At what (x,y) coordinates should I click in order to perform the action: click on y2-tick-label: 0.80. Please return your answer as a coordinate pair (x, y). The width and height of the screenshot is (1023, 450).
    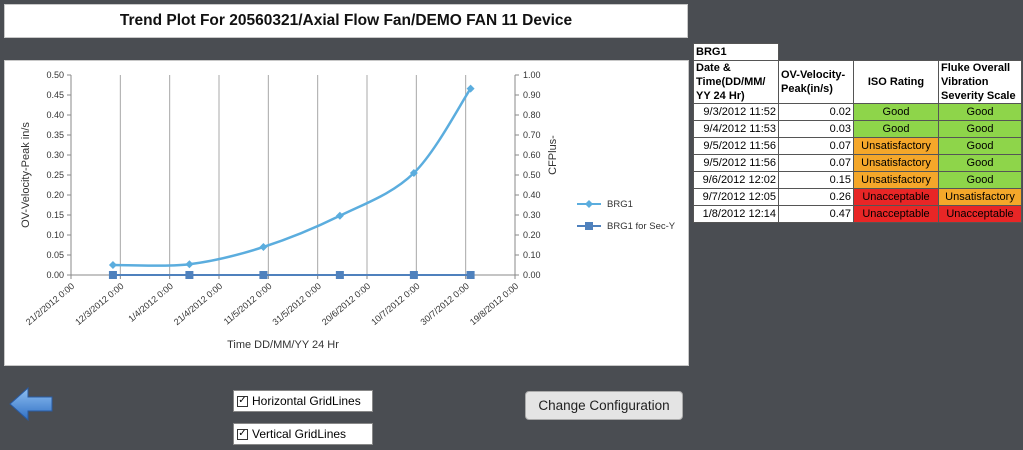
    Looking at the image, I should click on (532, 115).